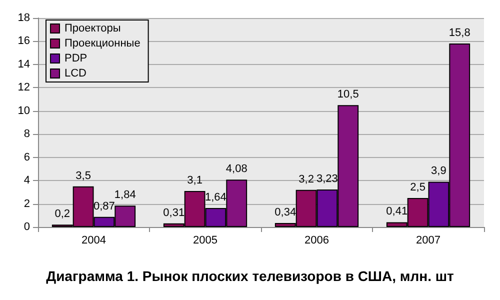 Image resolution: width=500 pixels, height=300 pixels. Describe the element at coordinates (24, 41) in the screenshot. I see `y-tick-label: 16` at that location.